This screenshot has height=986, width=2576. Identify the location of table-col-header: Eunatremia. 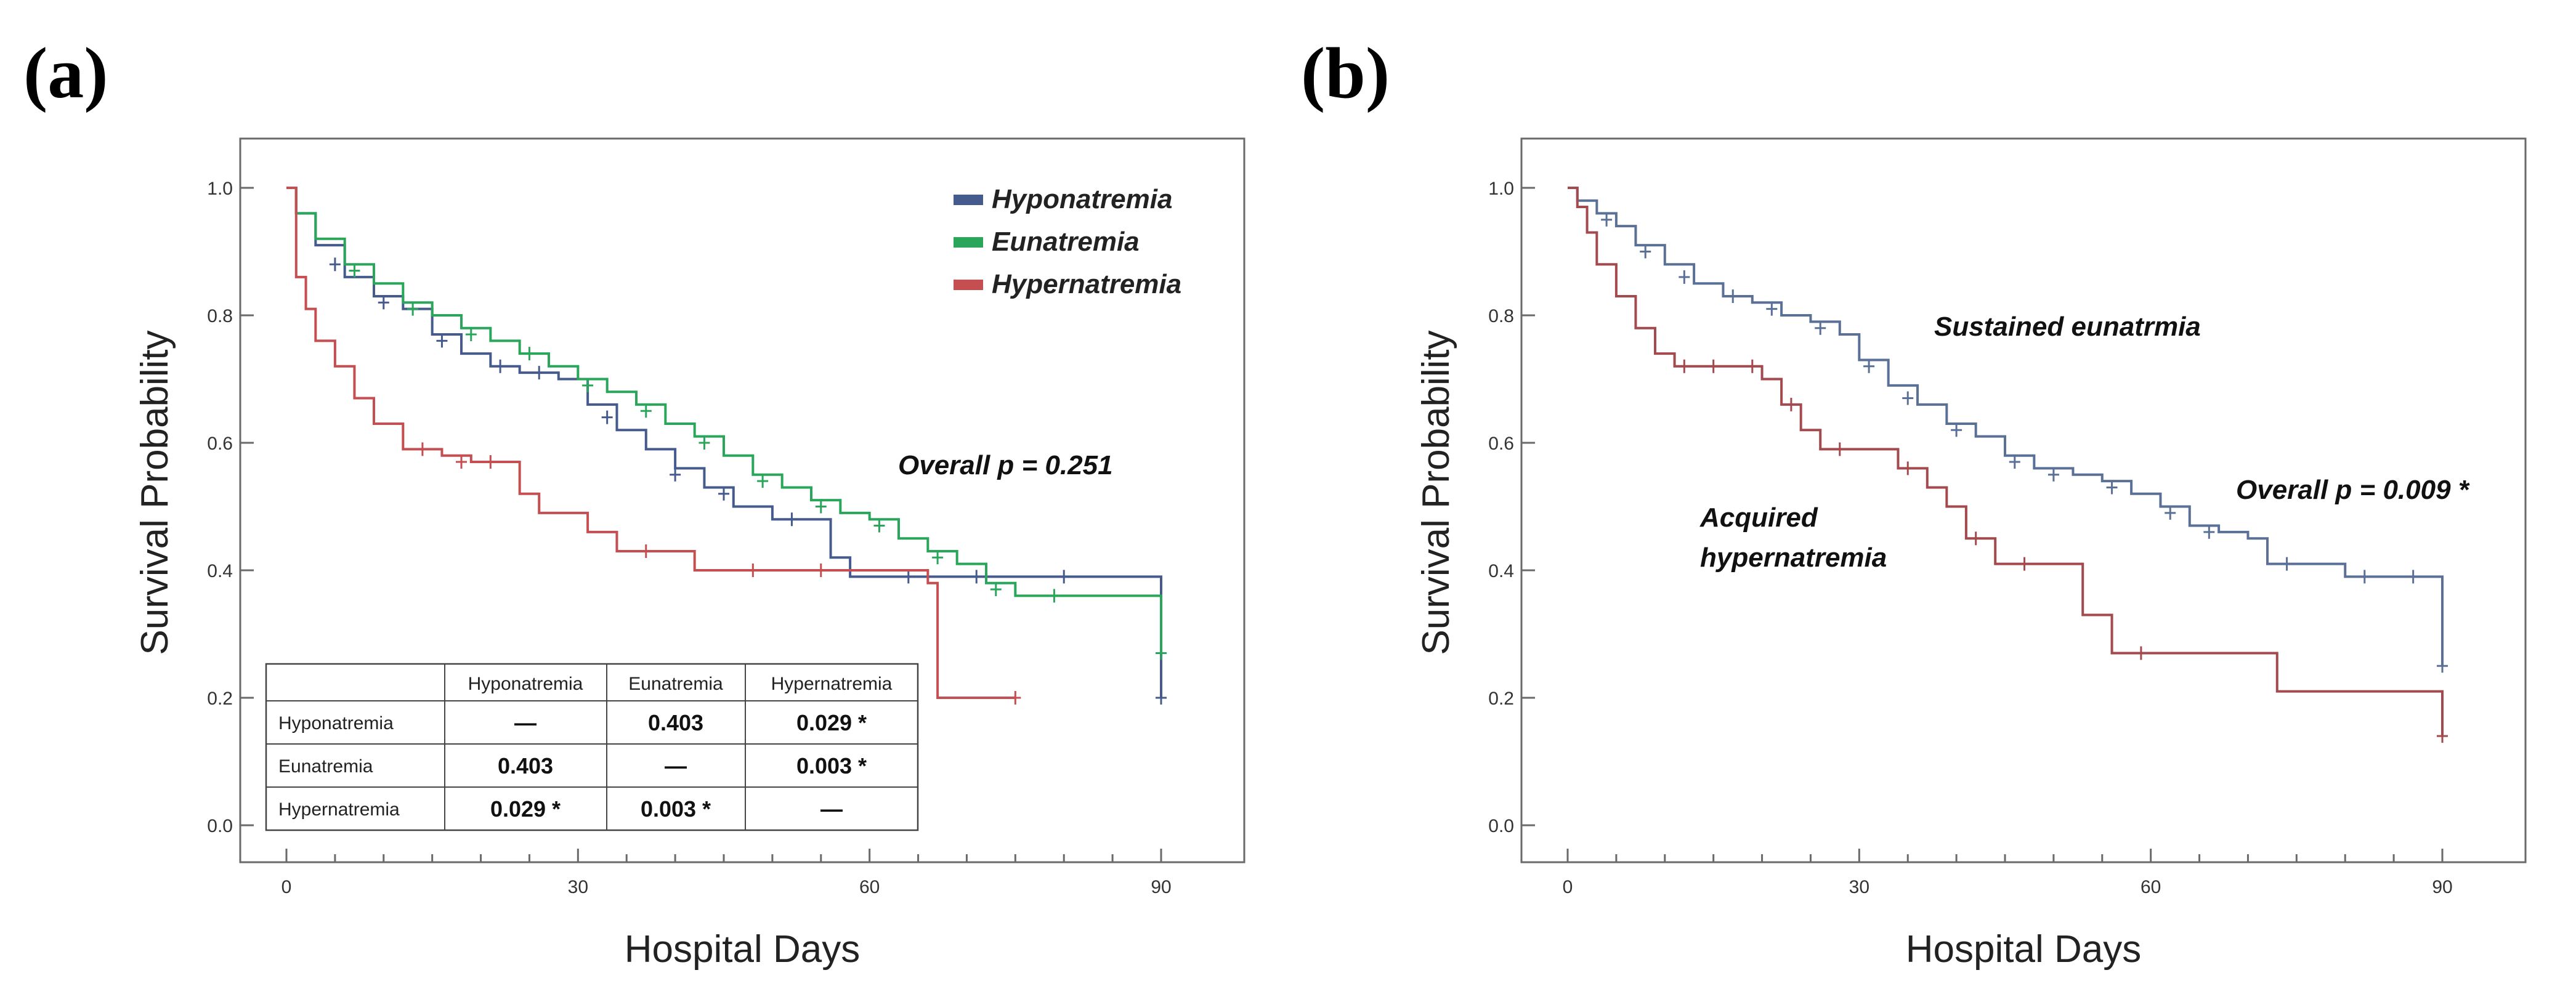
(675, 684).